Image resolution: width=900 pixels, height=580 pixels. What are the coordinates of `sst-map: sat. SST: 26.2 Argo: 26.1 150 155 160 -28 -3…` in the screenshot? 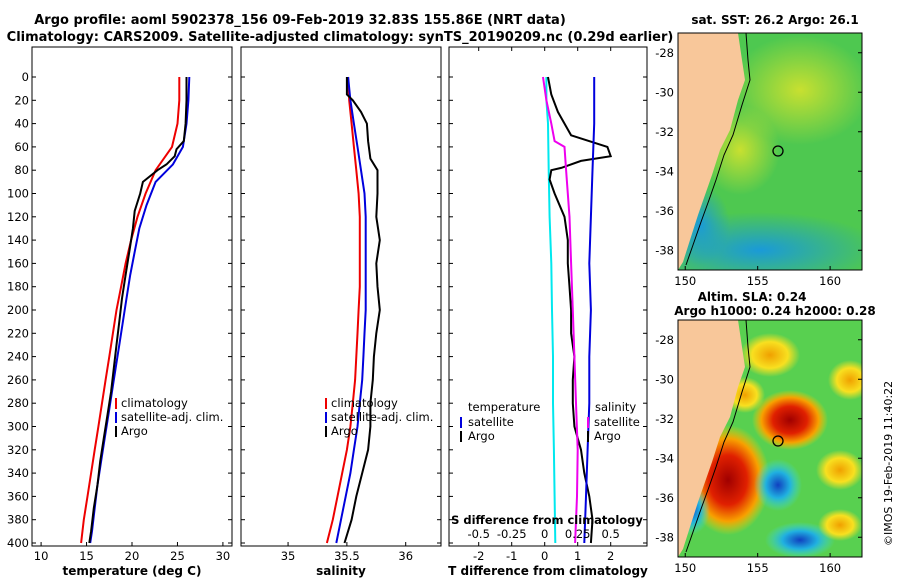 It's located at (759, 150).